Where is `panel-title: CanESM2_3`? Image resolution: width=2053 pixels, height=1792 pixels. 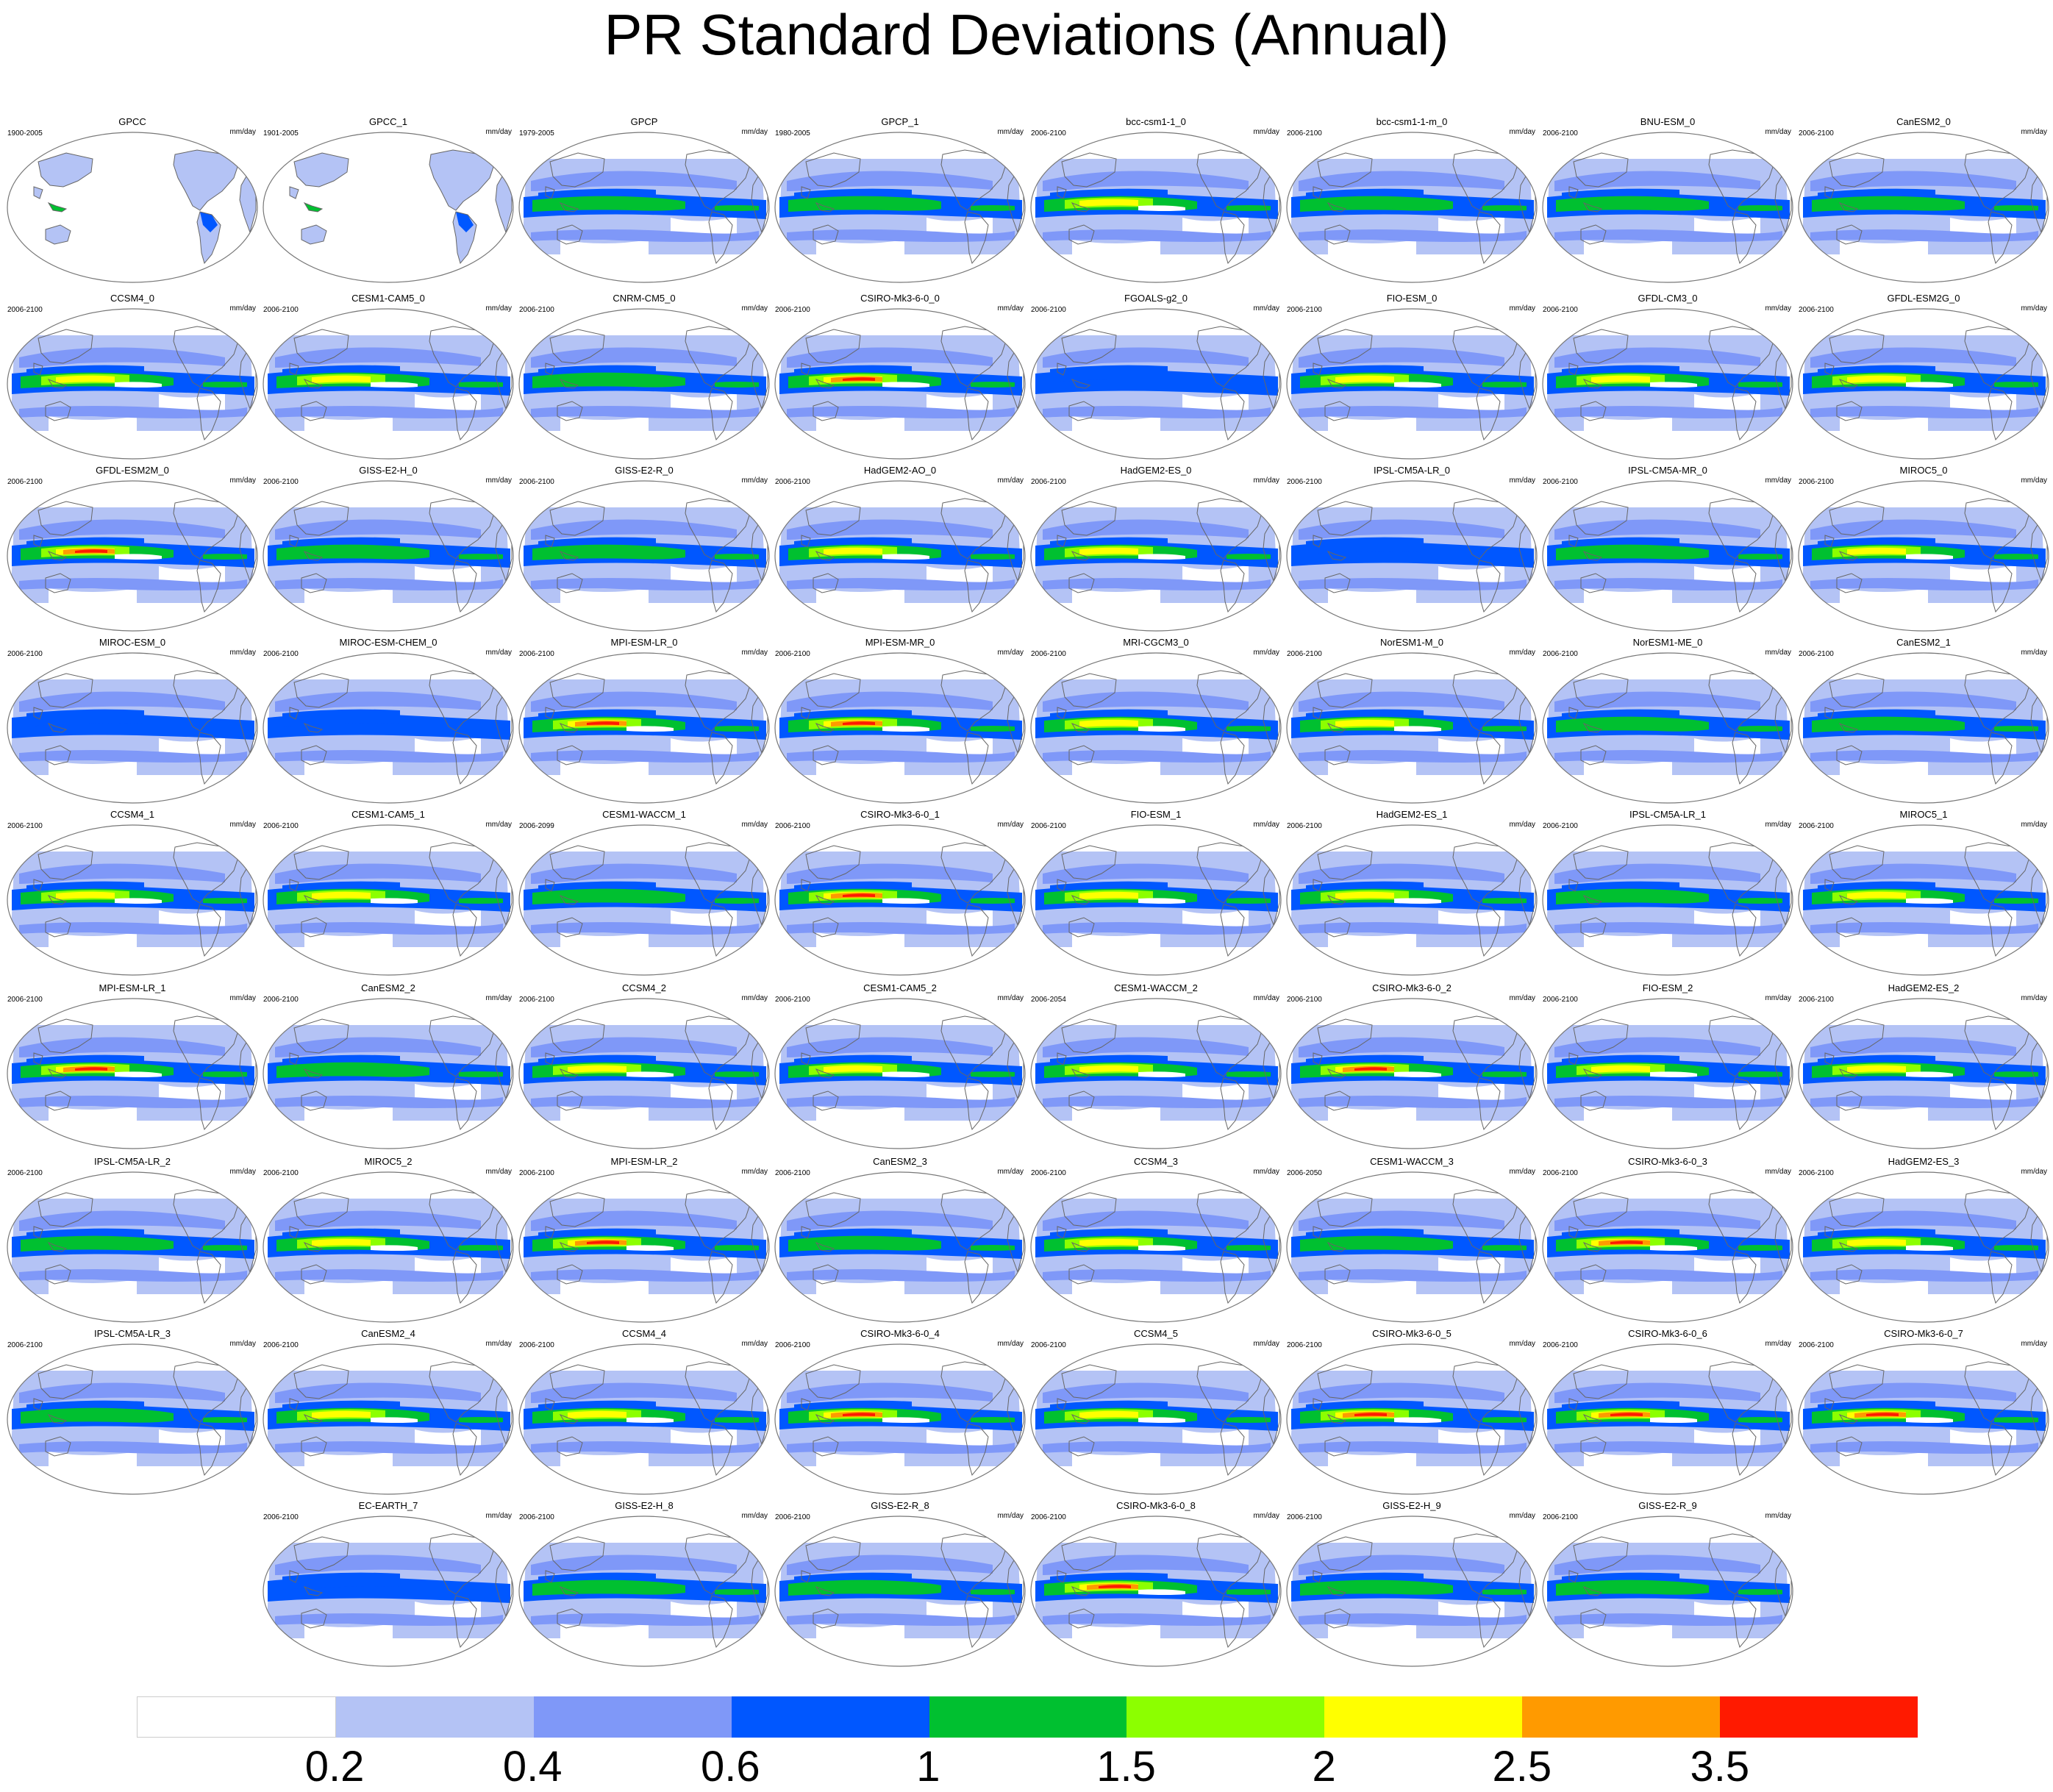 panel-title: CanESM2_3 is located at coordinates (900, 1161).